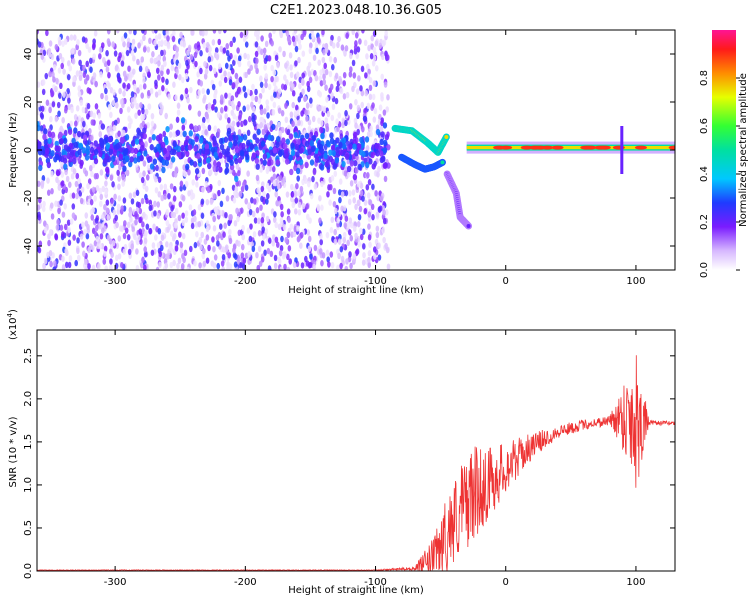 This screenshot has width=750, height=604. Describe the element at coordinates (570, 148) in the screenshot. I see `carrier-core` at that location.